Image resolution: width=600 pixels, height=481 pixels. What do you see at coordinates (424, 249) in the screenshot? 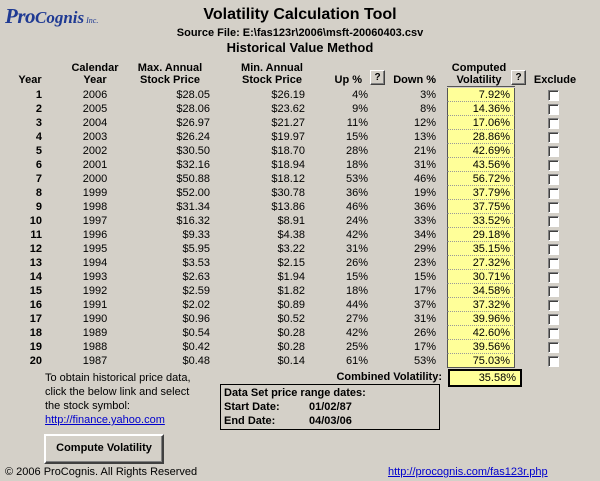
I see `down-percent-cell: 29%` at bounding box center [424, 249].